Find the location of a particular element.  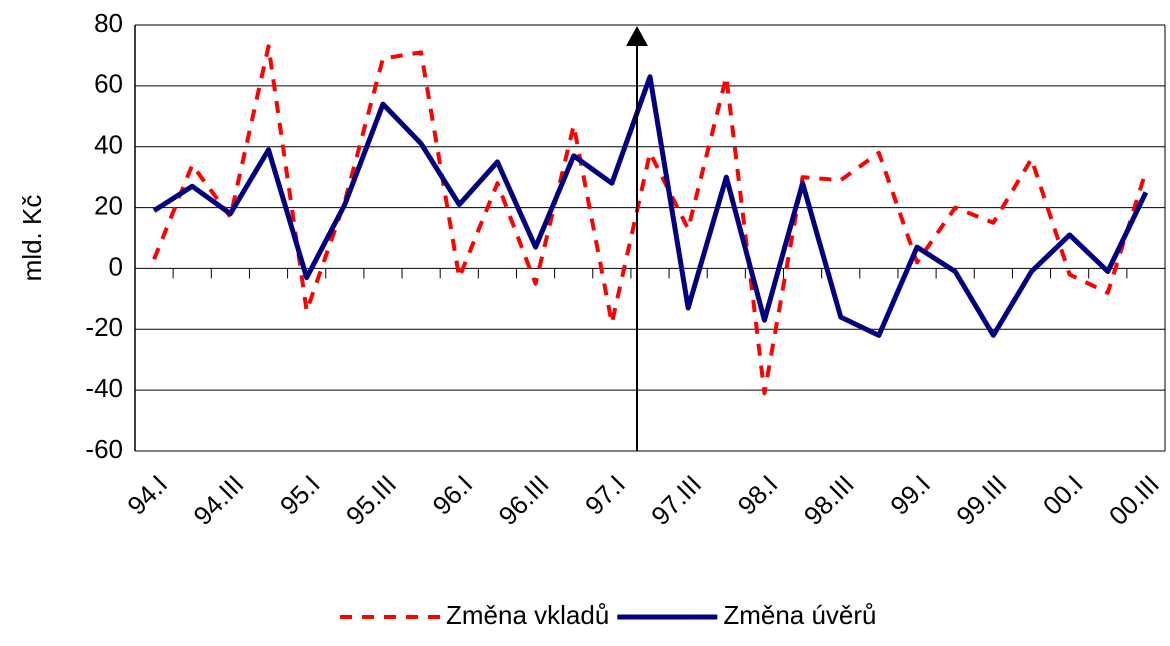

x-tick-label: 97.III is located at coordinates (676, 500).